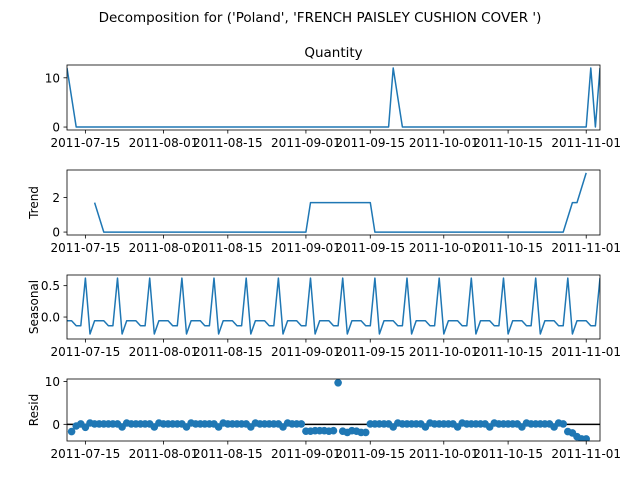 The height and width of the screenshot is (480, 640). I want to click on resid-data, so click(333, 410).